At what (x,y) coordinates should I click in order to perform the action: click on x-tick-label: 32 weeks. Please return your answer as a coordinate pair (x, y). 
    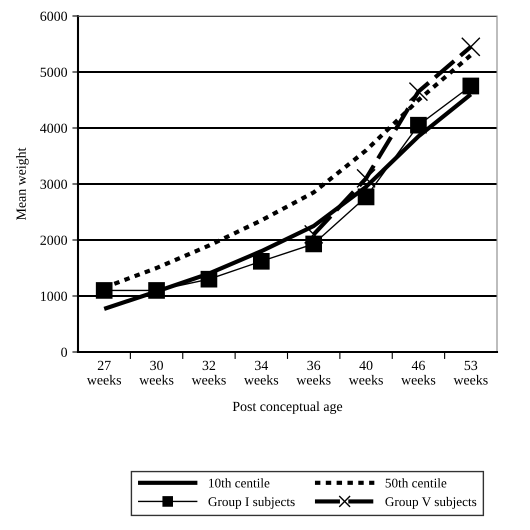
    Looking at the image, I should click on (209, 372).